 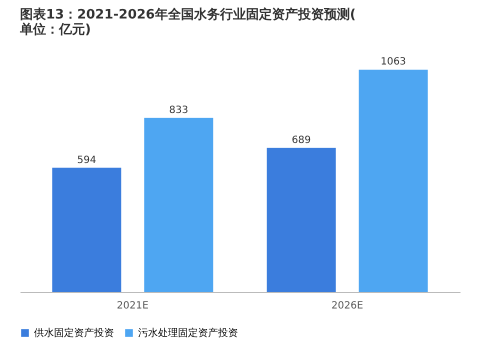 What do you see at coordinates (347, 306) in the screenshot?
I see `x-tick-label: 2026E` at bounding box center [347, 306].